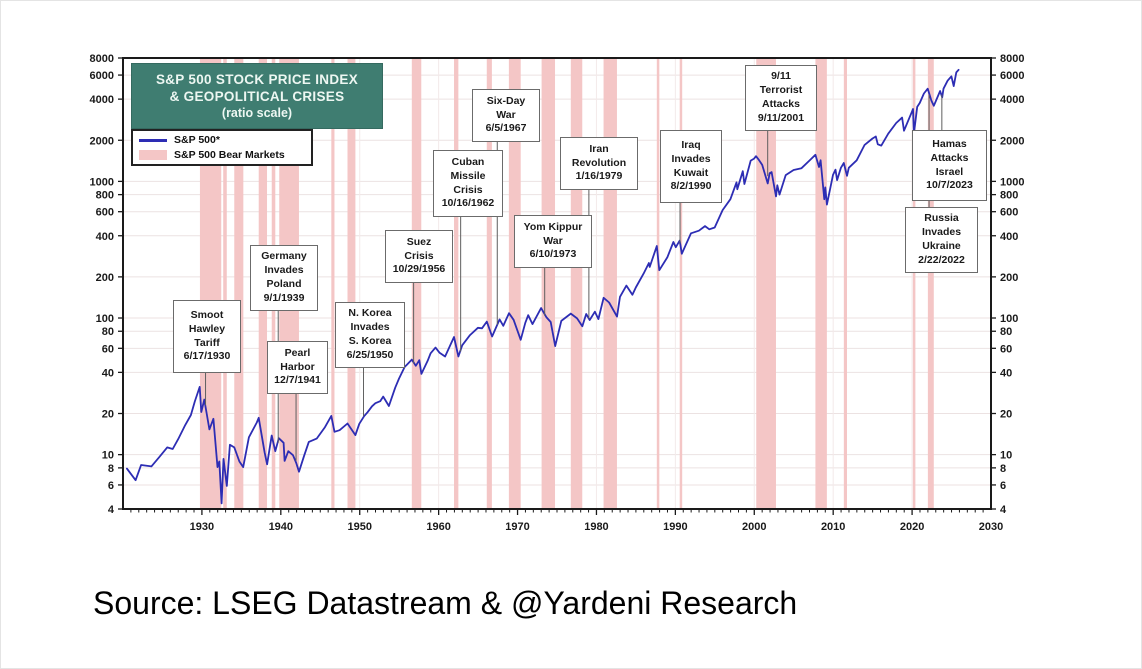 The height and width of the screenshot is (669, 1142). I want to click on y-tick-label-left: 40, so click(108, 373).